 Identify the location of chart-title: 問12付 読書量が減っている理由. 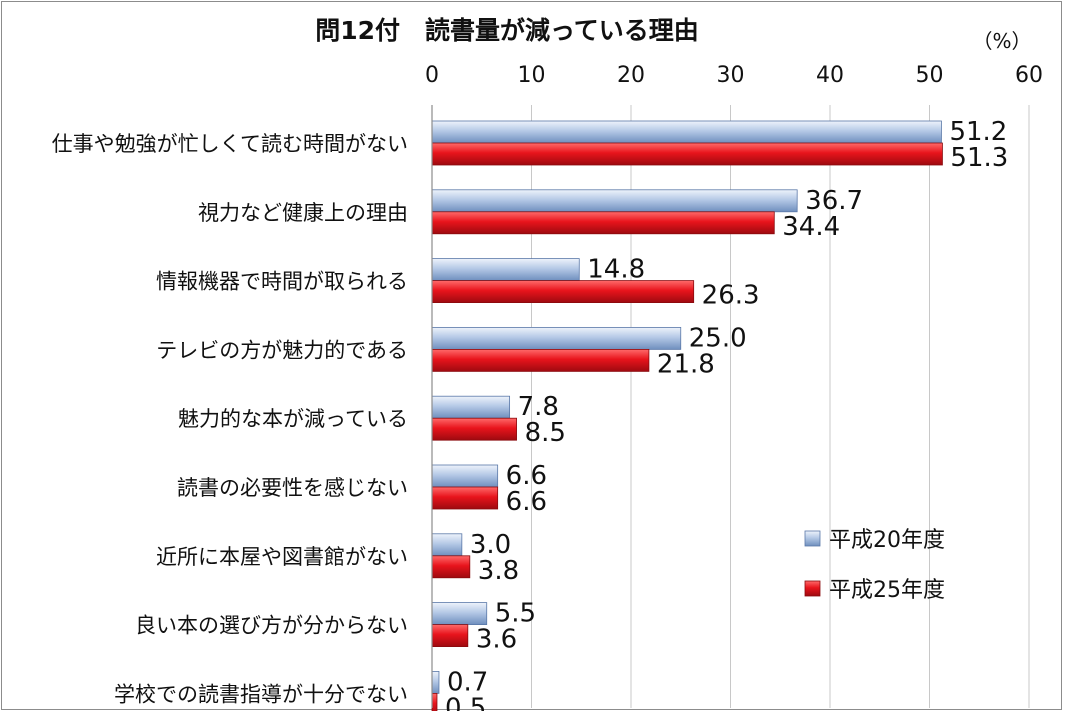
(507, 30).